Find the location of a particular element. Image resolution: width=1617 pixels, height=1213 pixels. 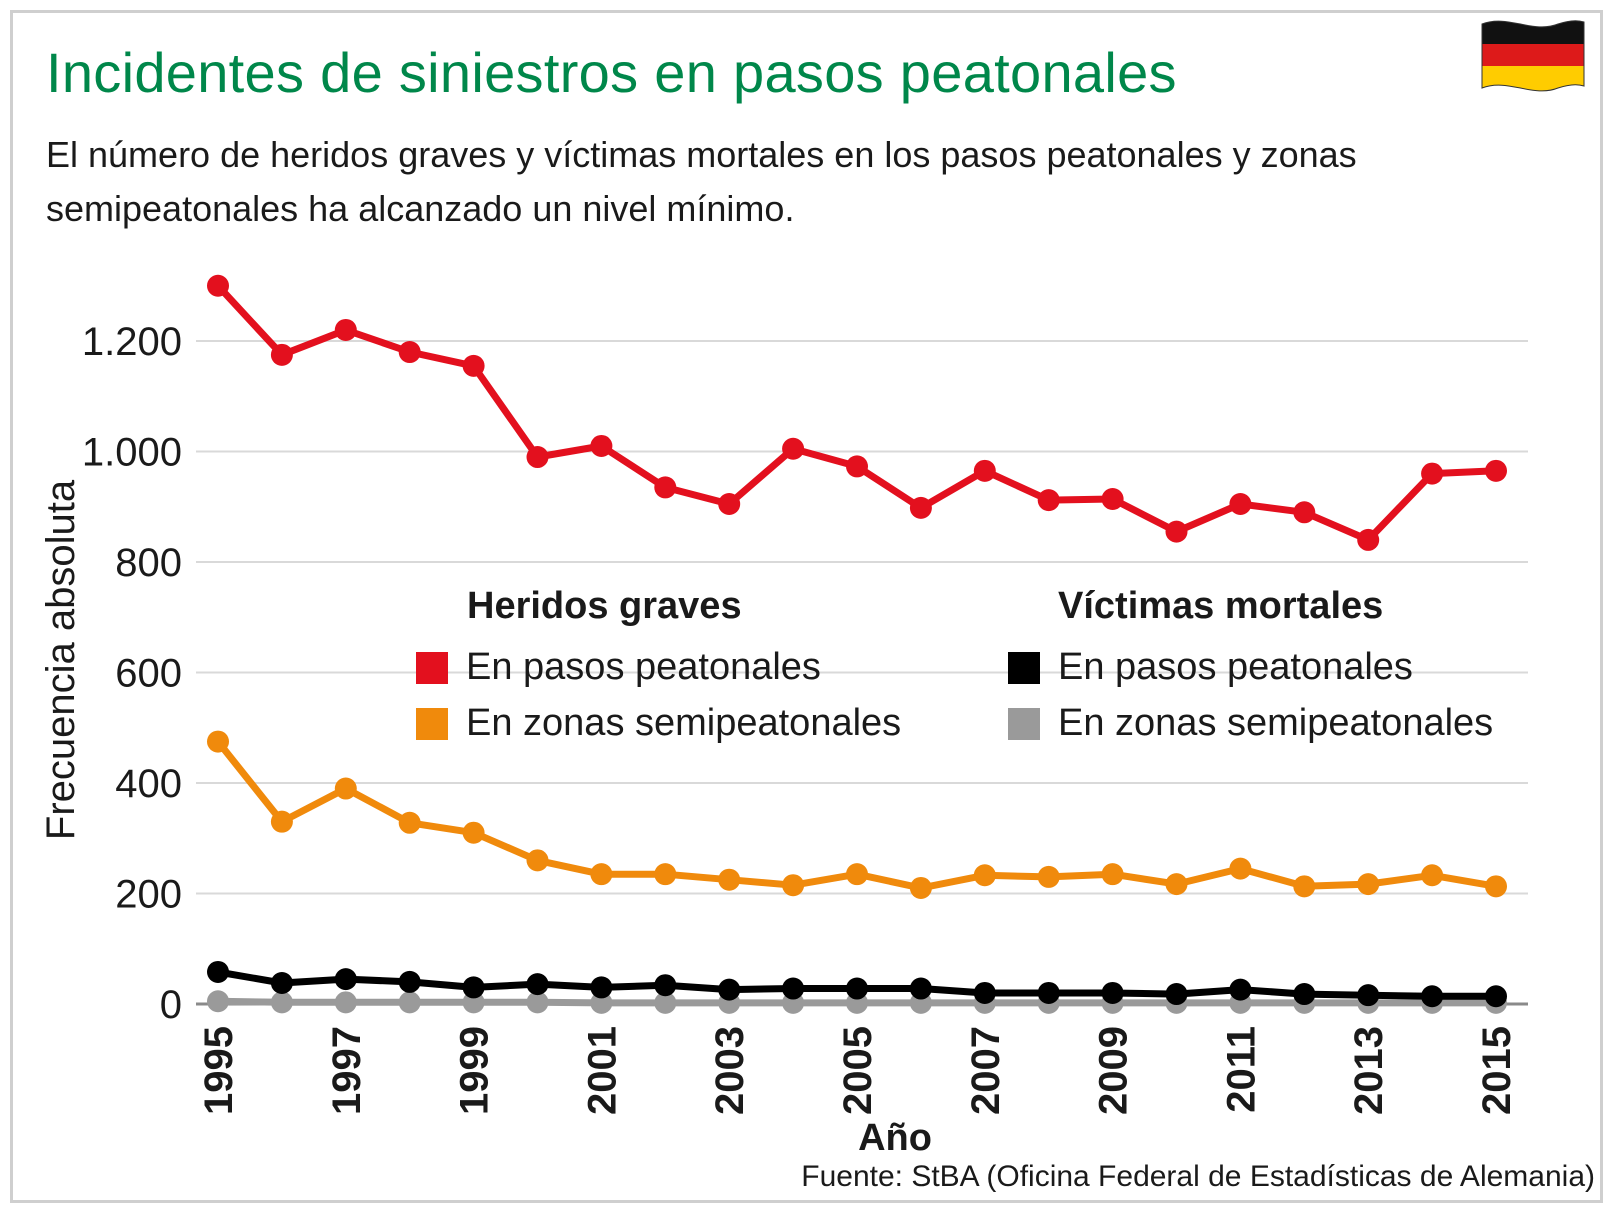

y-tick-label: 800 is located at coordinates (148, 563).